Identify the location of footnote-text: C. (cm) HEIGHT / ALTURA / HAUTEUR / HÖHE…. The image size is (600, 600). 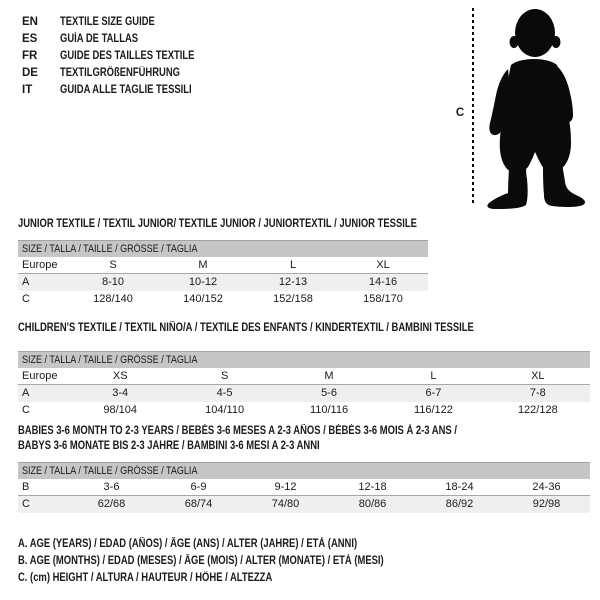
(145, 578).